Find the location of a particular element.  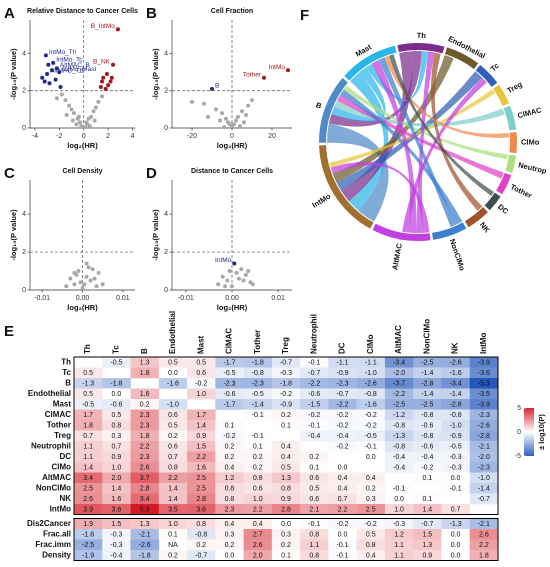

cell-value: 0.4 is located at coordinates (343, 489).